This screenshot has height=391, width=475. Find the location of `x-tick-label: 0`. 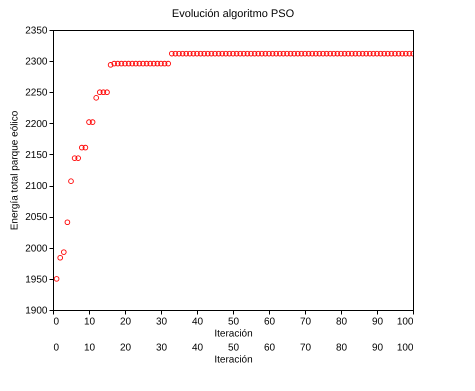

x-tick-label: 0 is located at coordinates (57, 322).